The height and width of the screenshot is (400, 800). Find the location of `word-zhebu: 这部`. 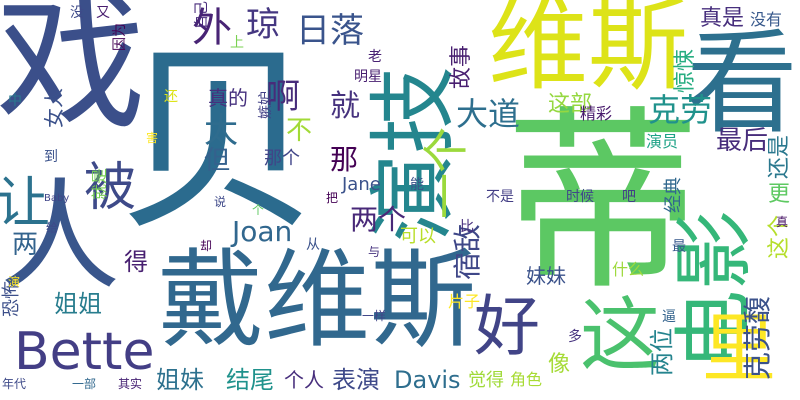

word-zhebu: 这部 is located at coordinates (570, 104).